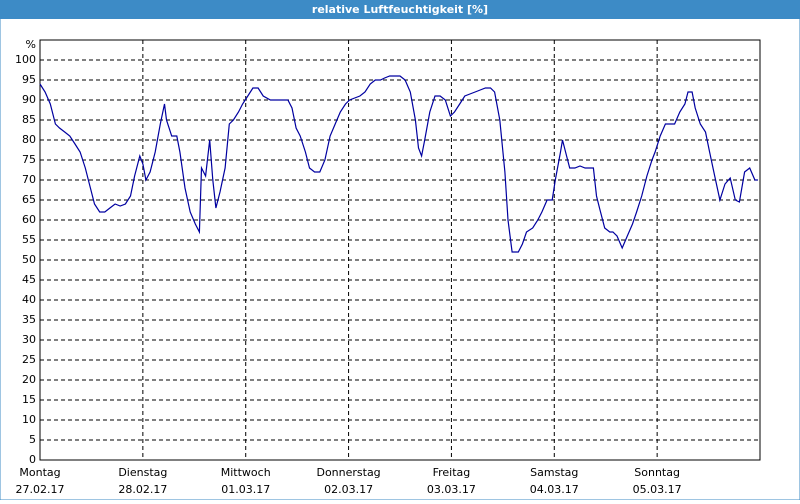 This screenshot has width=800, height=504. I want to click on y-tick-label: 40, so click(29, 299).